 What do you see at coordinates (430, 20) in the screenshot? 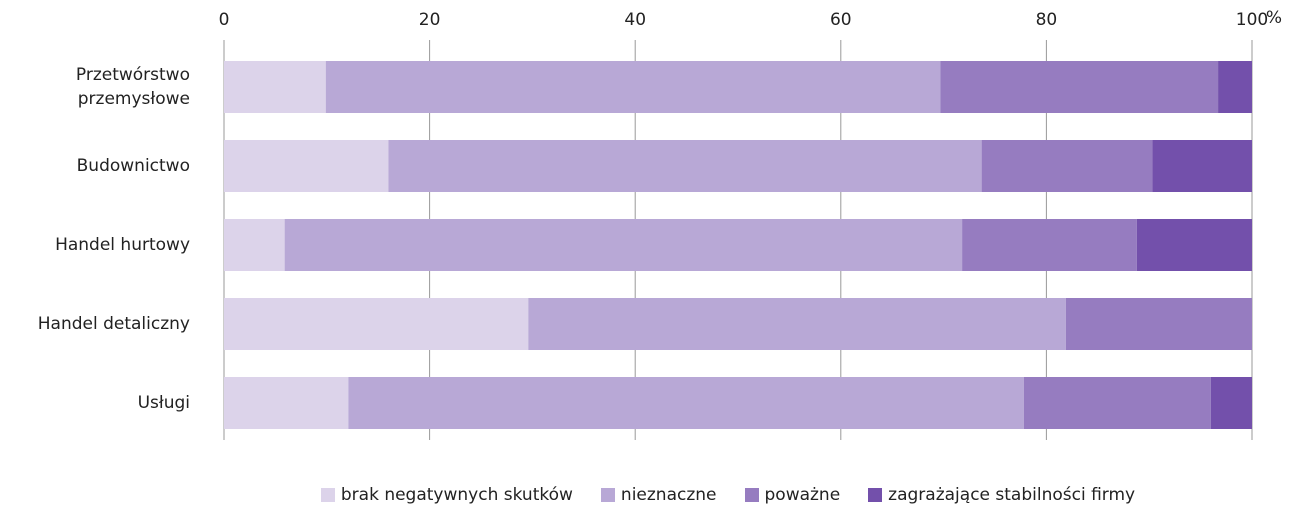
I see `x-tick-label: 20` at bounding box center [430, 20].